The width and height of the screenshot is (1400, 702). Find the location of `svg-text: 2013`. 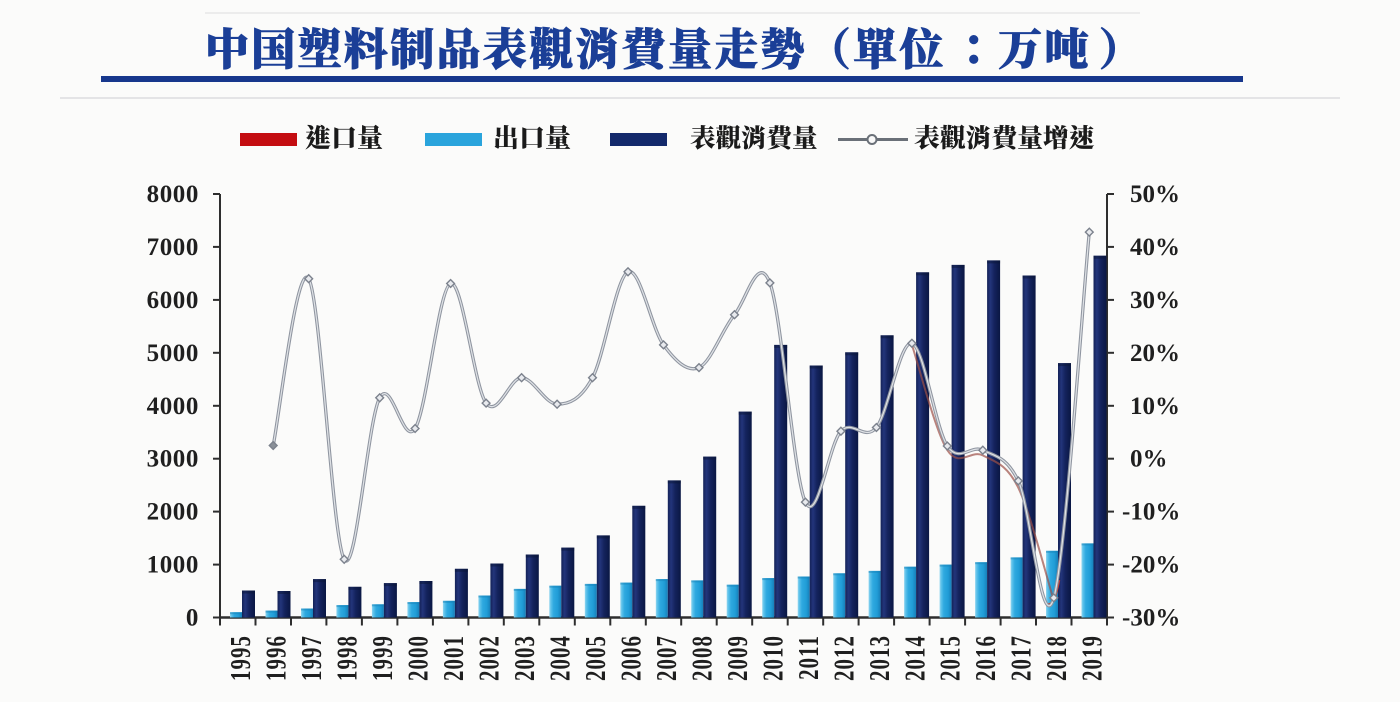

svg-text: 2013 is located at coordinates (880, 658).